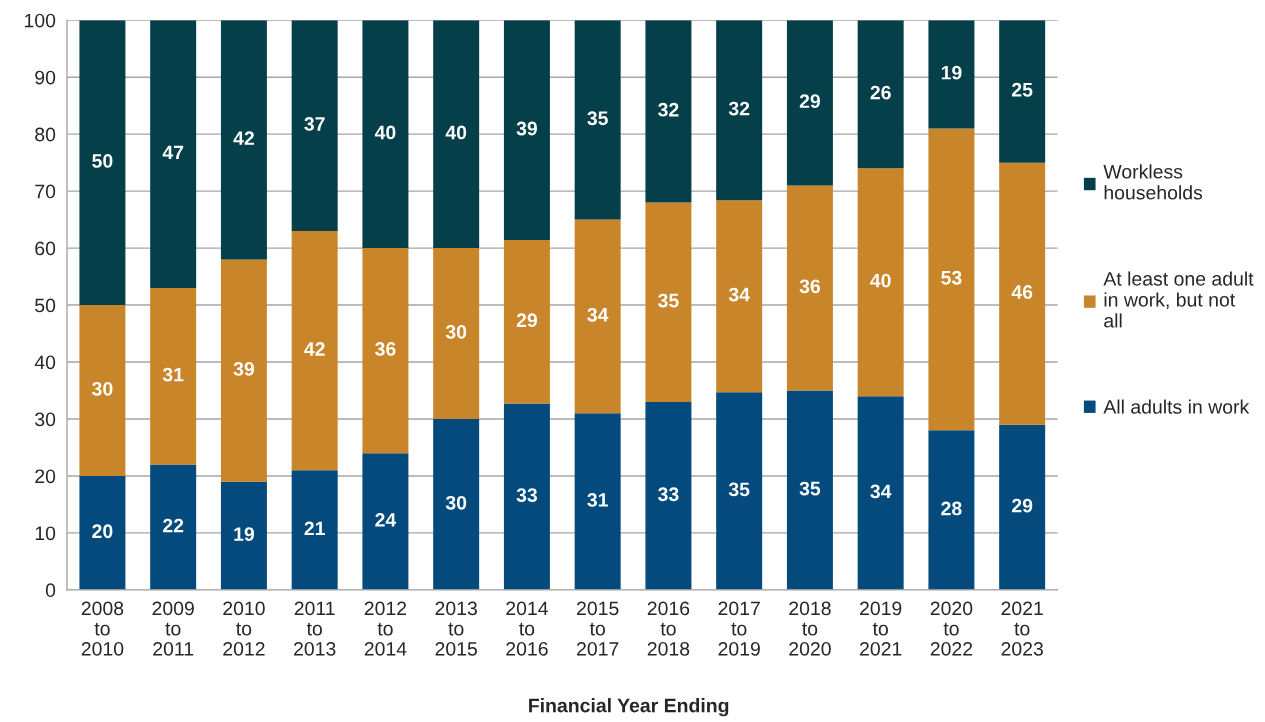 The image size is (1265, 722). Describe the element at coordinates (456, 628) in the screenshot. I see `x-tick-label: 2013 to 2015` at that location.